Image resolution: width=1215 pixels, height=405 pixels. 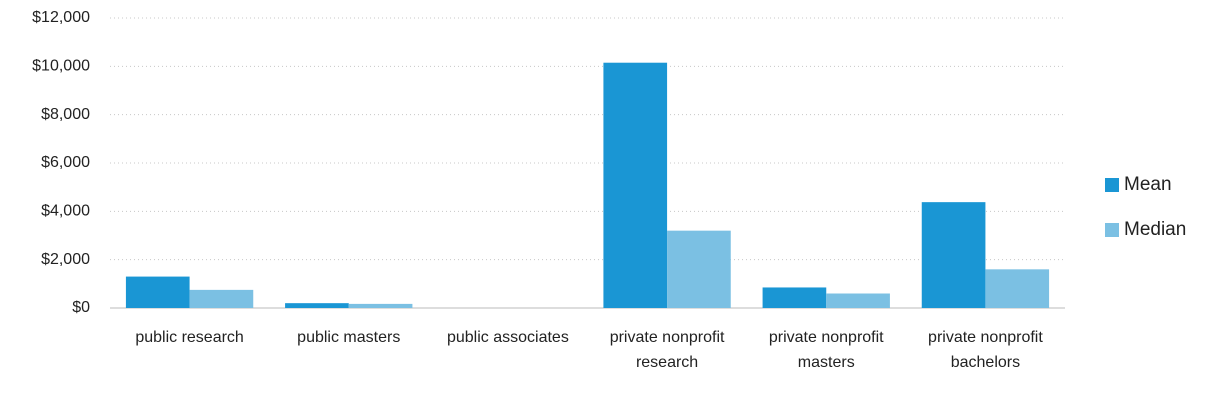 I want to click on y-tick-label: $6,000, so click(x=65, y=162).